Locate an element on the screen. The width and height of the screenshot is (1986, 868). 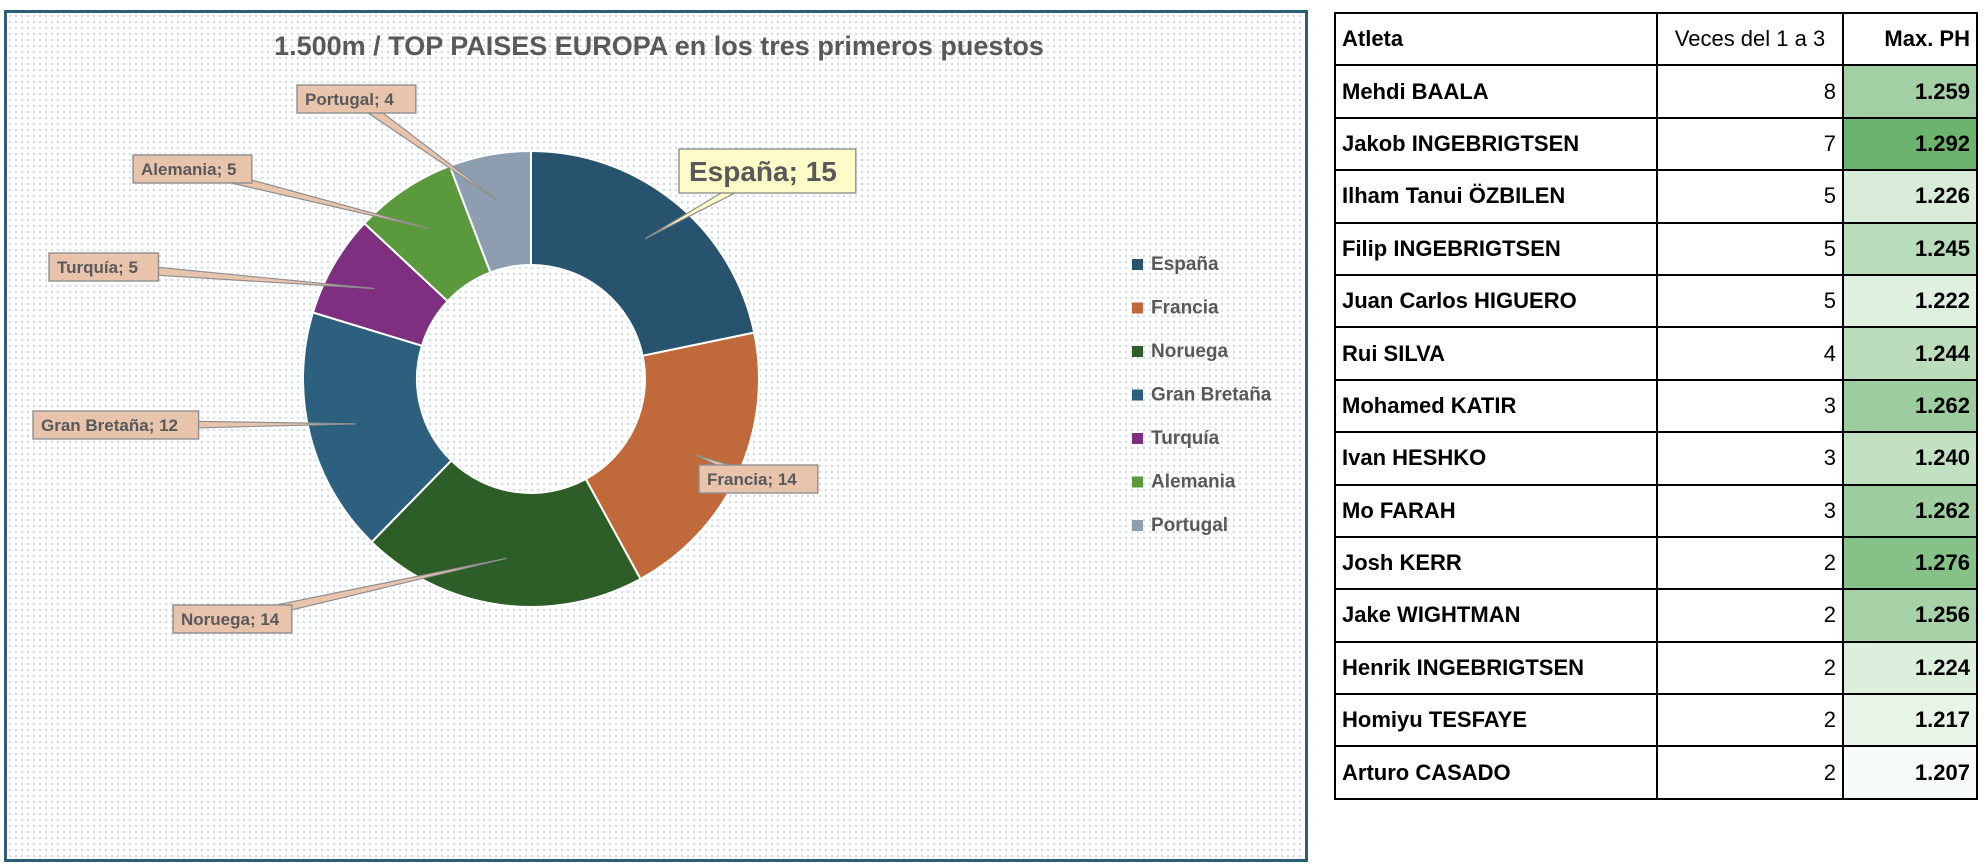
cell-veces: 4 is located at coordinates (1750, 353).